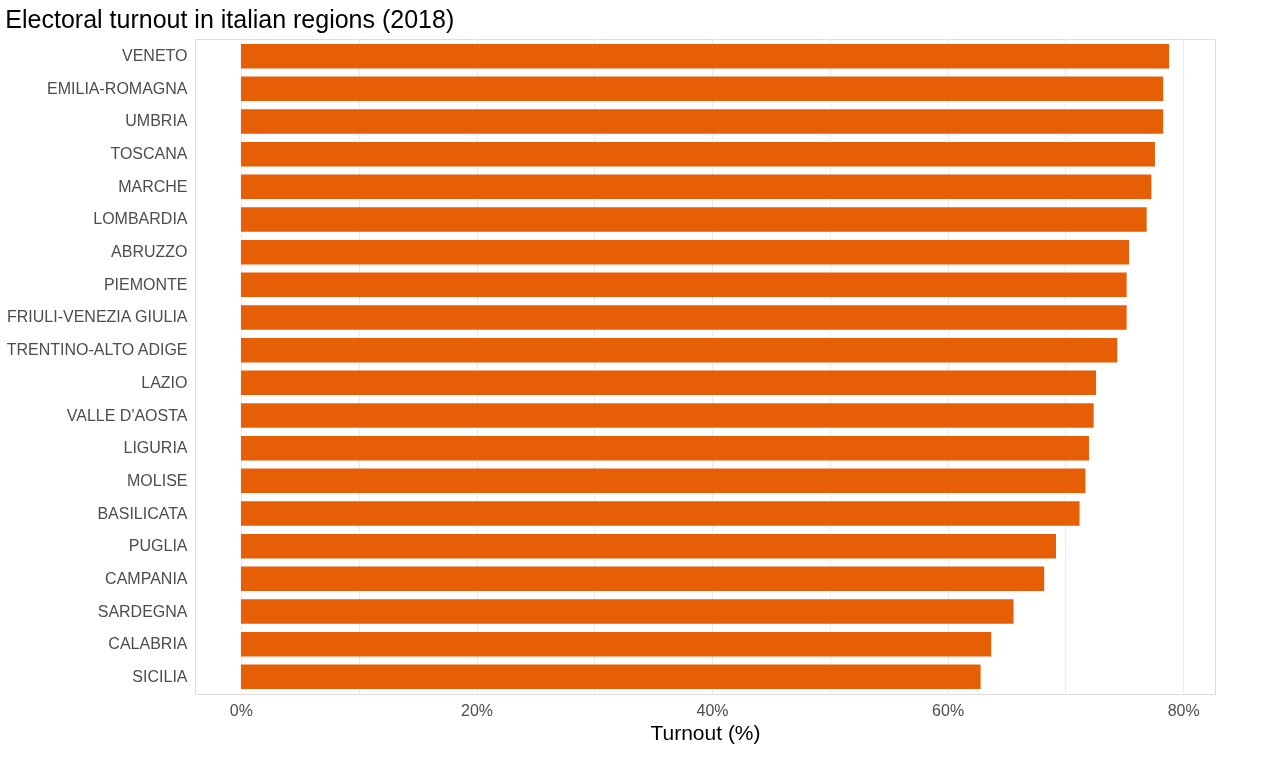  Describe the element at coordinates (127, 415) in the screenshot. I see `y-tick-label: VALLE D'AOSTA` at that location.